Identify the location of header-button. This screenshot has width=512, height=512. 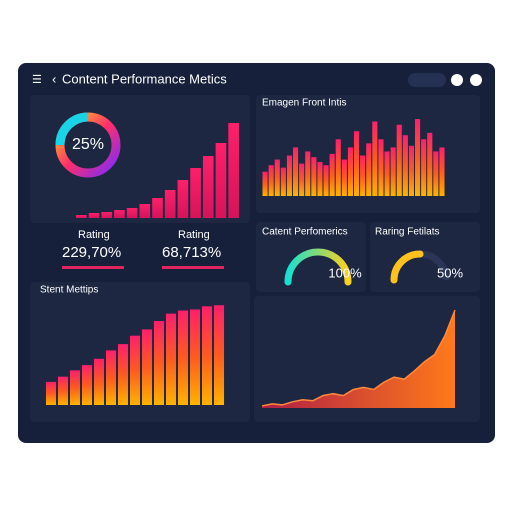
(427, 80).